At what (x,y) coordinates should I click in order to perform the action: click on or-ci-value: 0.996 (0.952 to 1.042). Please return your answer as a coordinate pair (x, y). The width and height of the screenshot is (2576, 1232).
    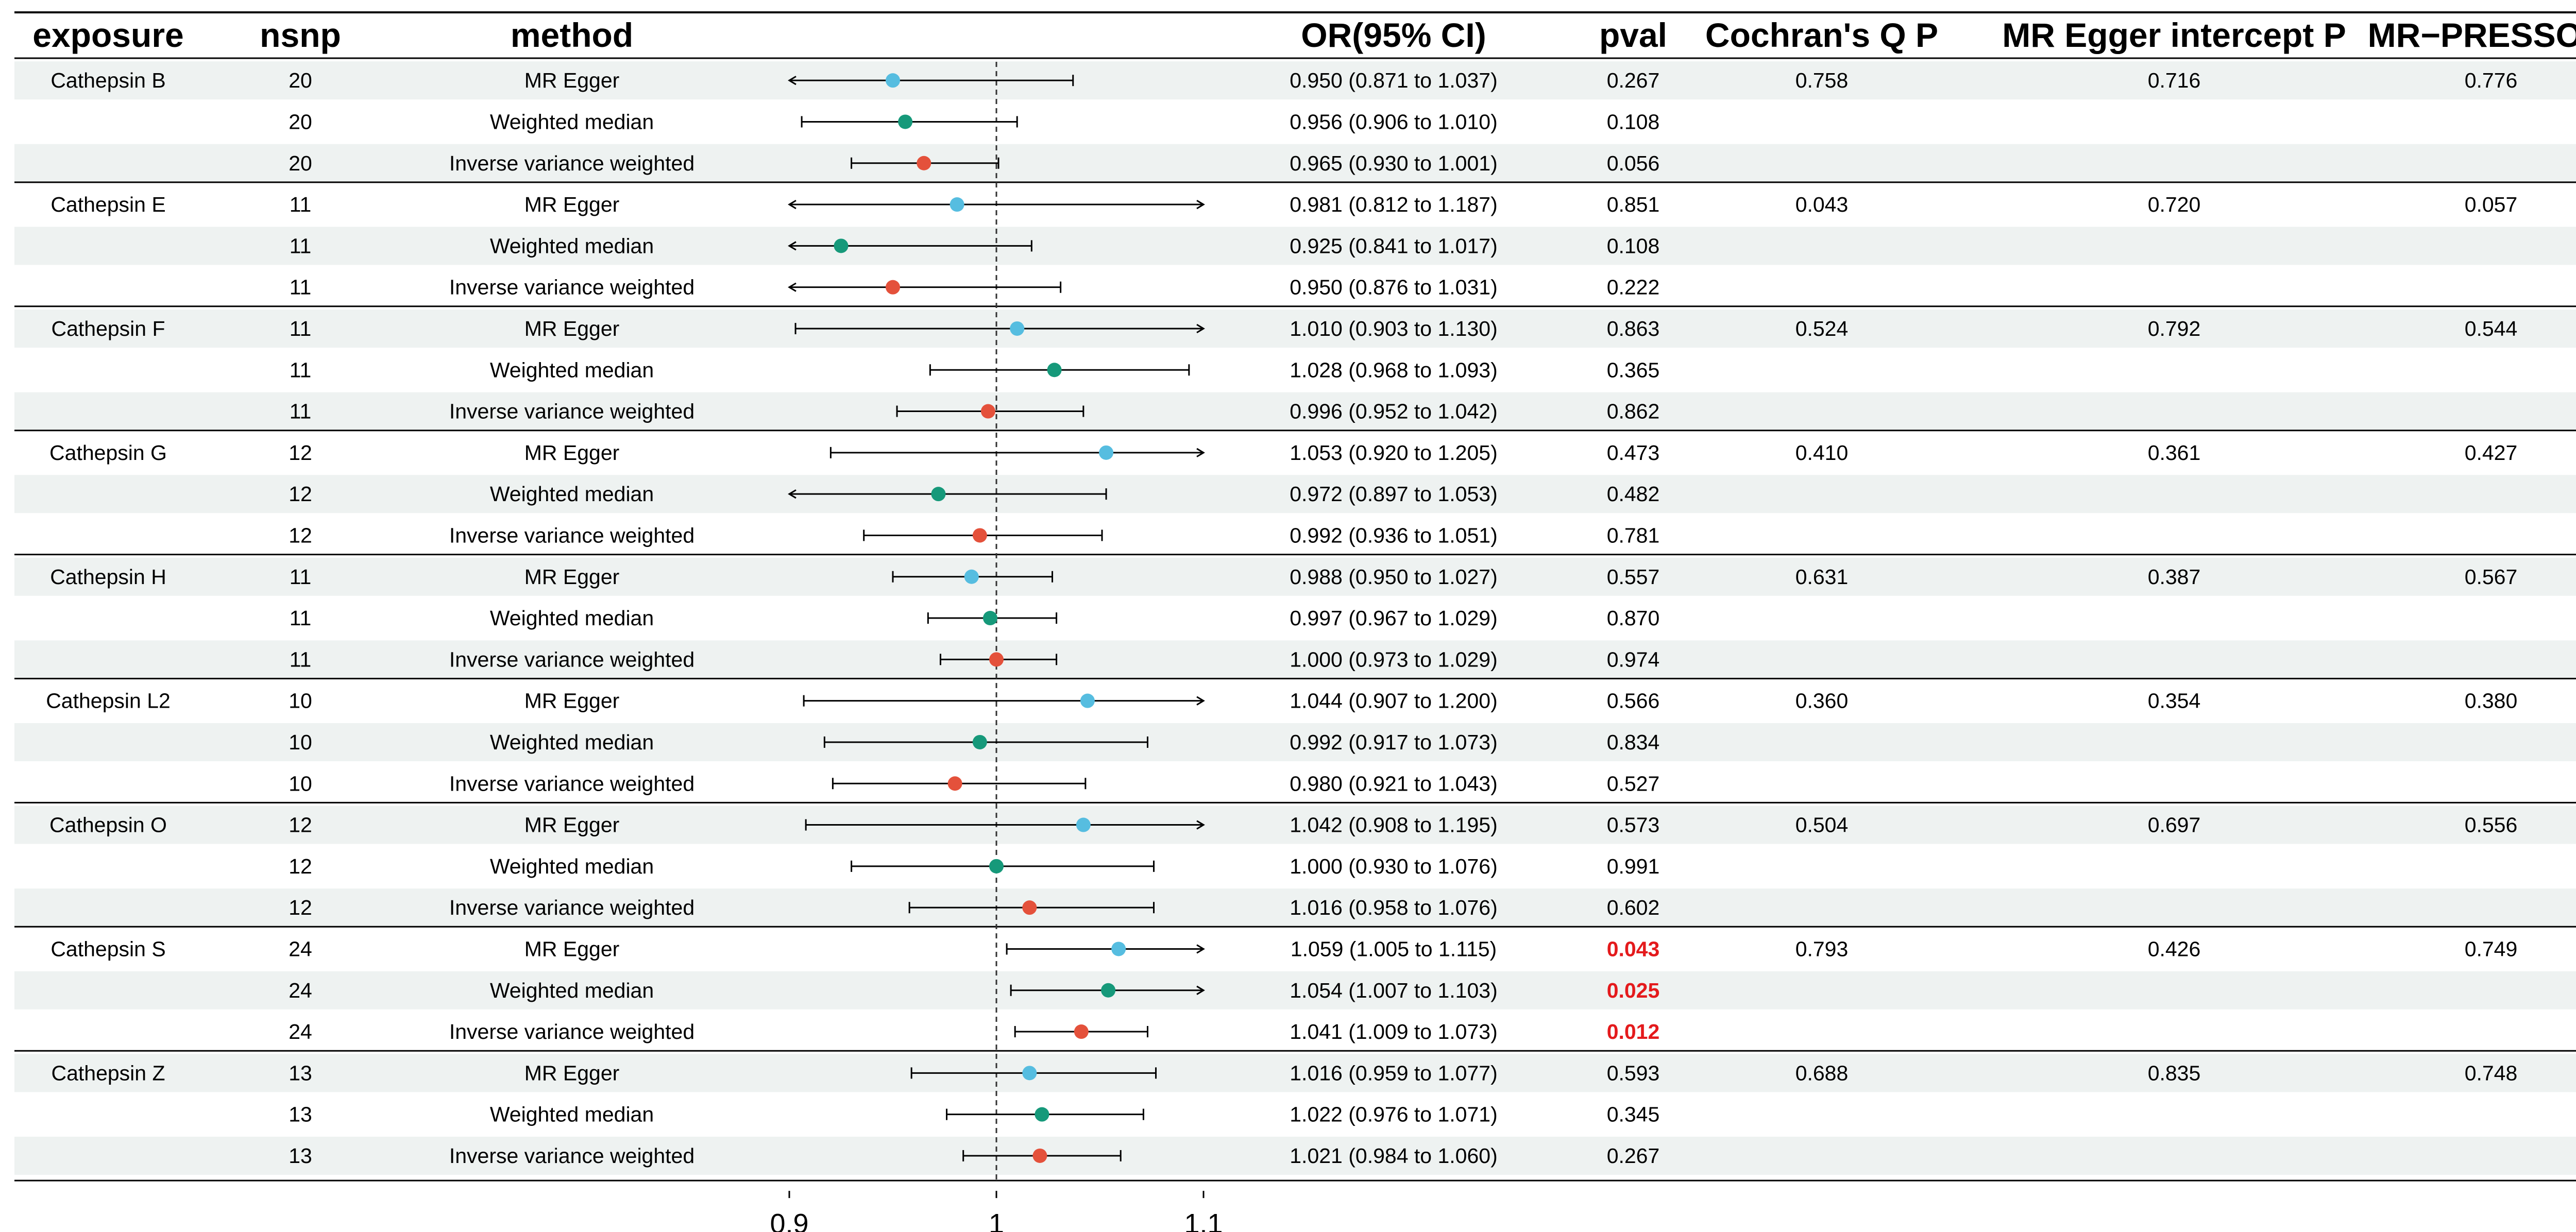
    Looking at the image, I should click on (1394, 411).